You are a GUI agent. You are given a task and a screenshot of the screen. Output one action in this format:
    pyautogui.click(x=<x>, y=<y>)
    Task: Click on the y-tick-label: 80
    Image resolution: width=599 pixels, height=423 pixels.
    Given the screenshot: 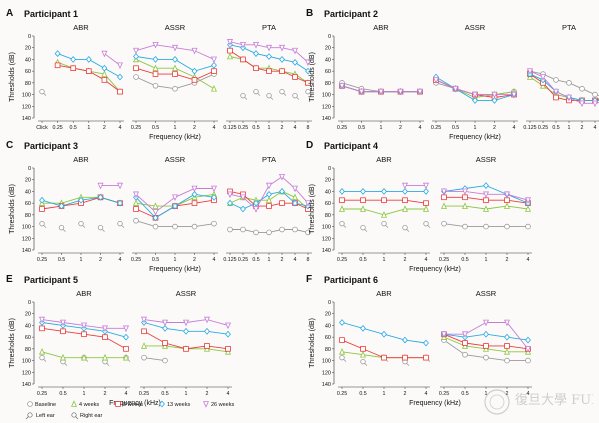 What is the action you would take?
    pyautogui.click(x=28, y=84)
    